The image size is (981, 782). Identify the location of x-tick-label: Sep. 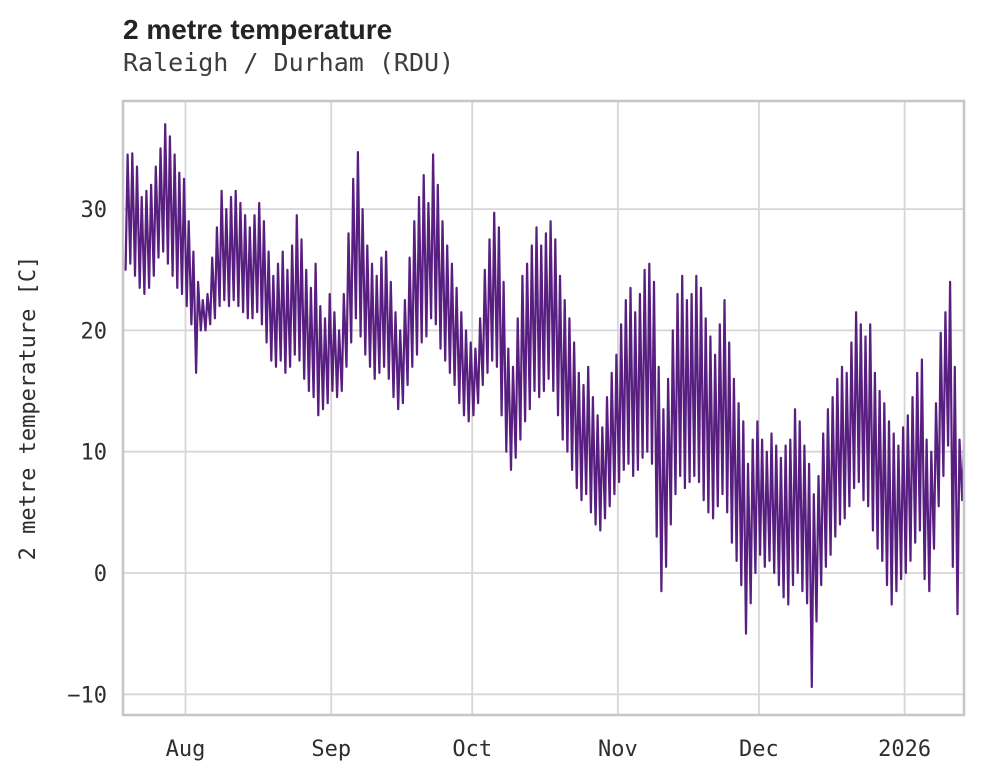
(331, 749).